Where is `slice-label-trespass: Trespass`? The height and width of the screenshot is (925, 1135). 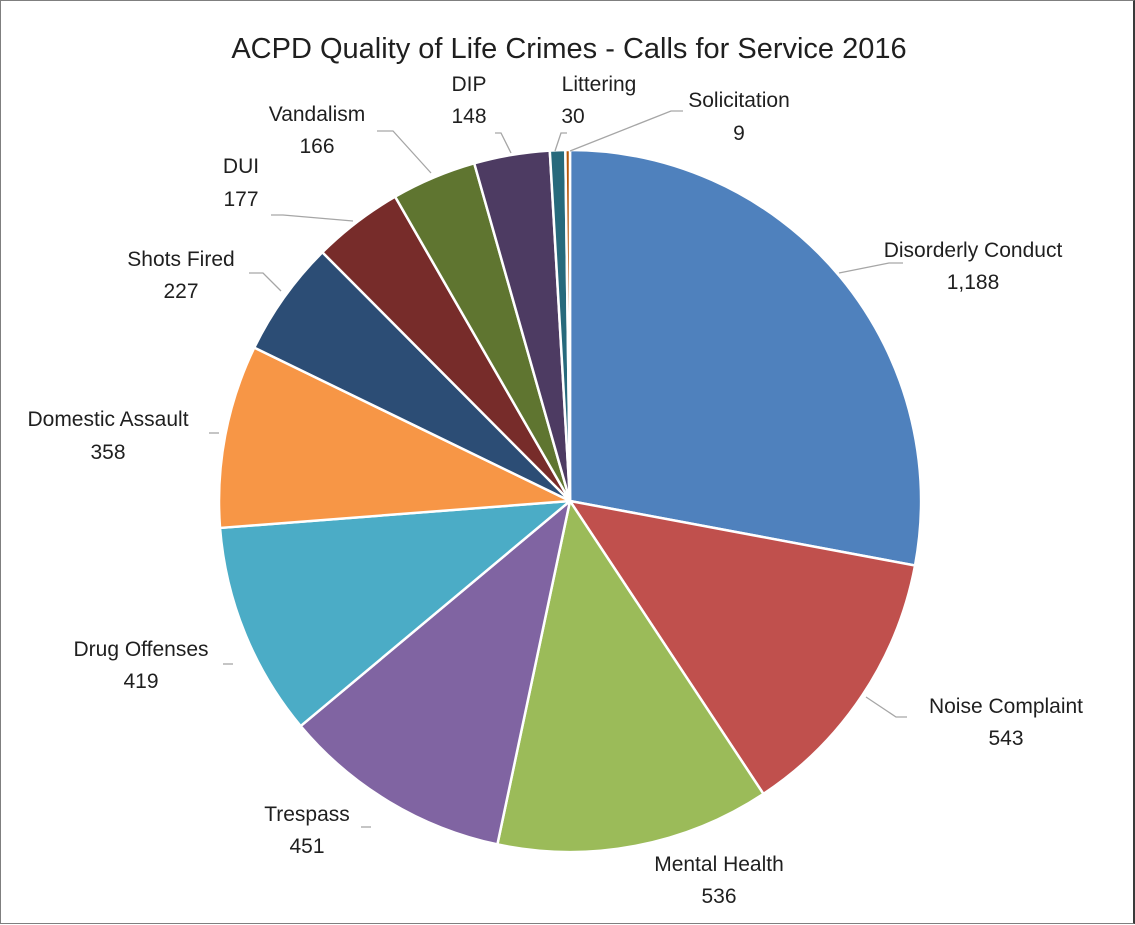
slice-label-trespass: Trespass is located at coordinates (307, 814).